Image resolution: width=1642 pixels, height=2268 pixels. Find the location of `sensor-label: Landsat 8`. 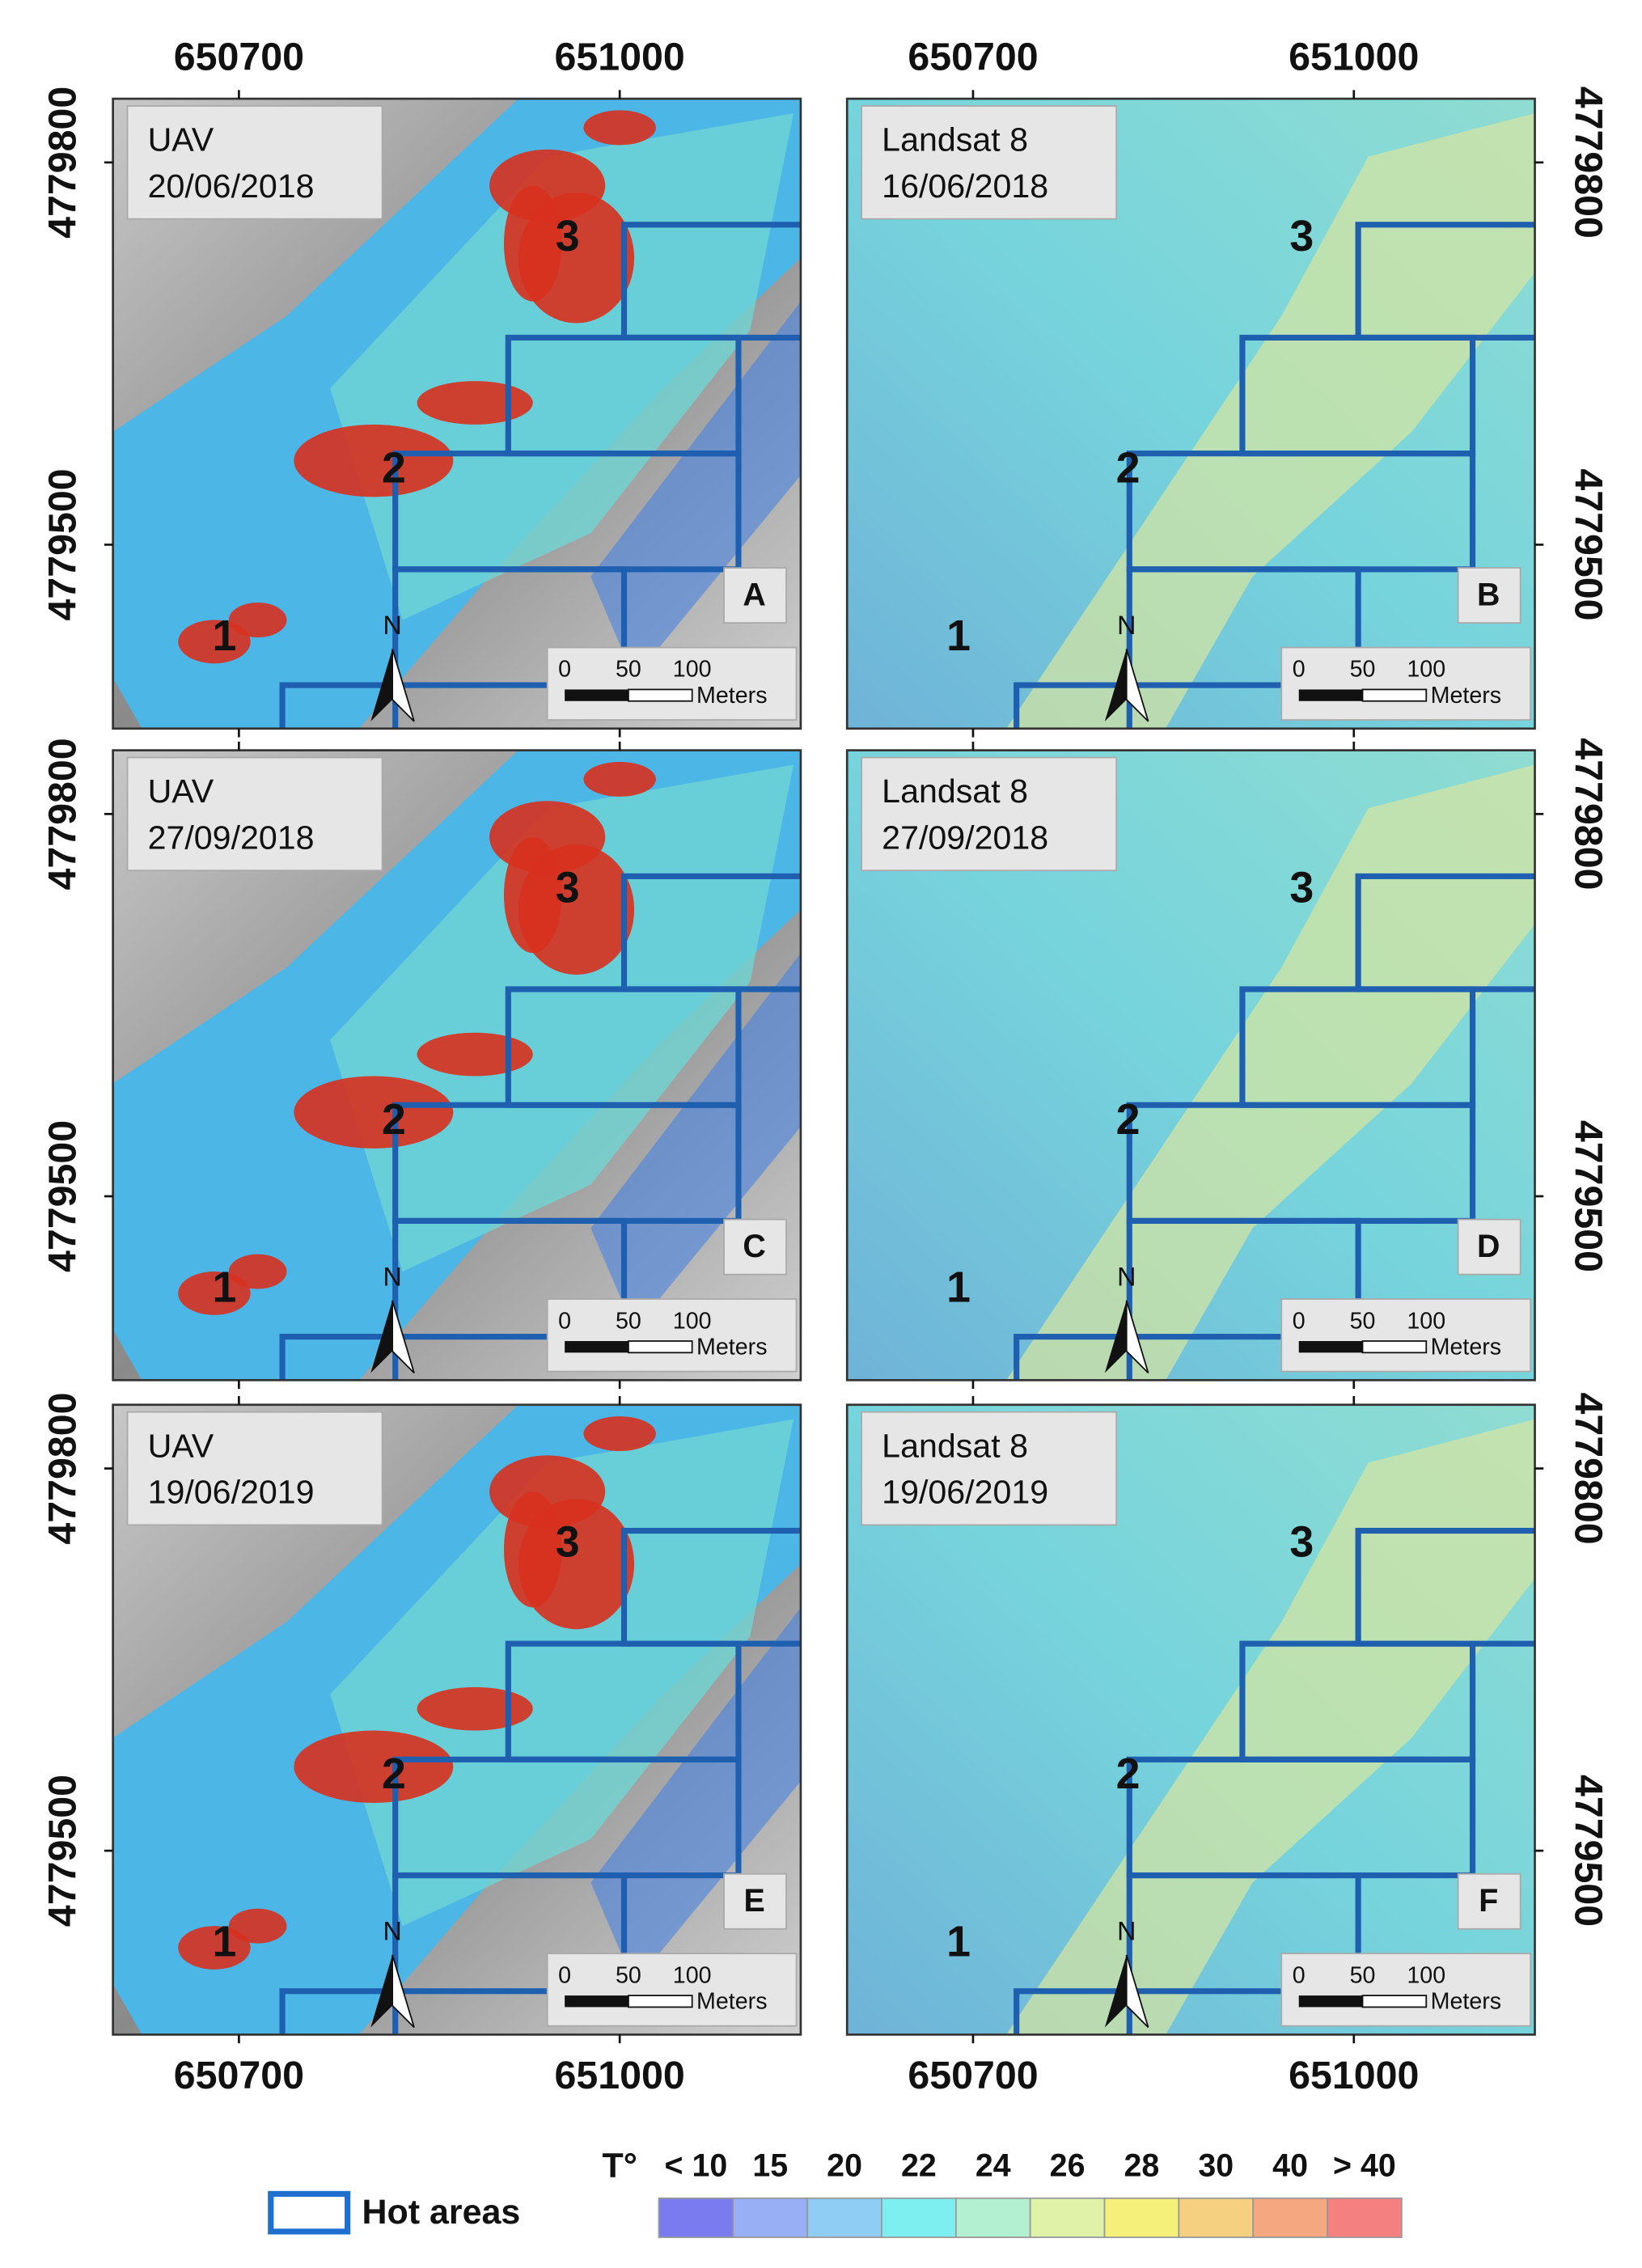

sensor-label: Landsat 8 is located at coordinates (955, 140).